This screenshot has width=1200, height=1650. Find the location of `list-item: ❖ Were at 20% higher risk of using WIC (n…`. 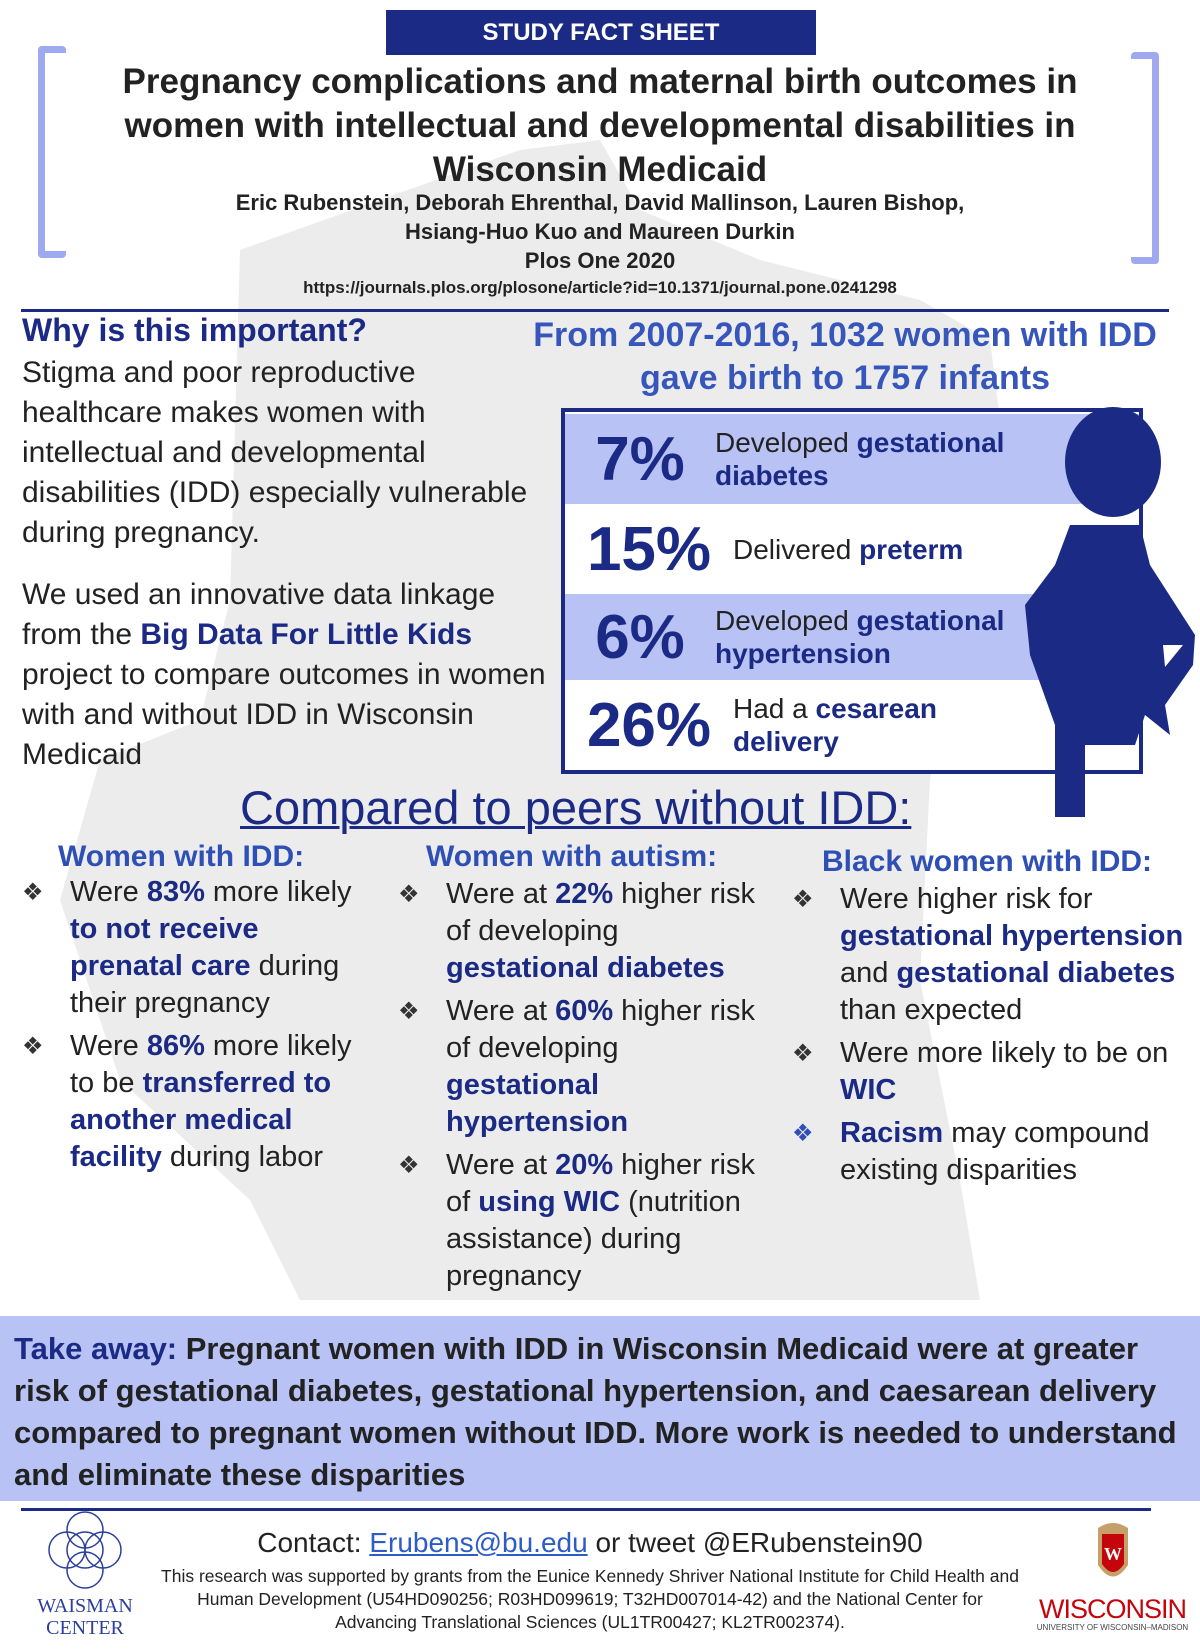

list-item: ❖ Were at 20% higher risk of using WIC (n… is located at coordinates (580, 1221).